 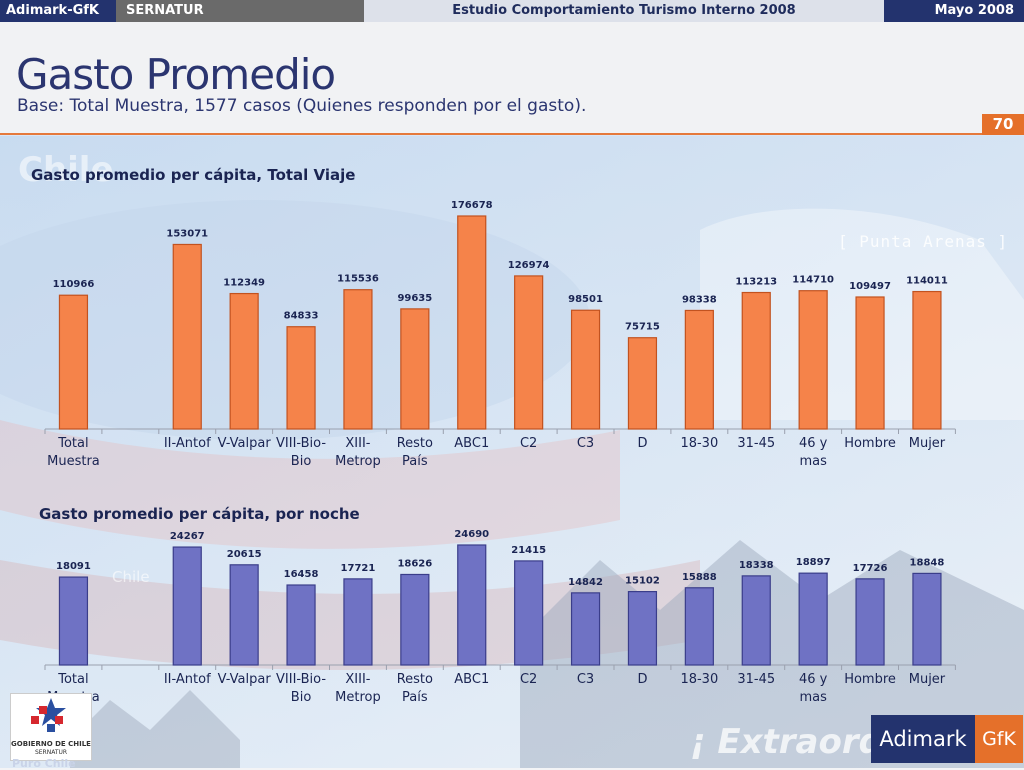 What do you see at coordinates (187, 536) in the screenshot?
I see `data-label: 24267` at bounding box center [187, 536].